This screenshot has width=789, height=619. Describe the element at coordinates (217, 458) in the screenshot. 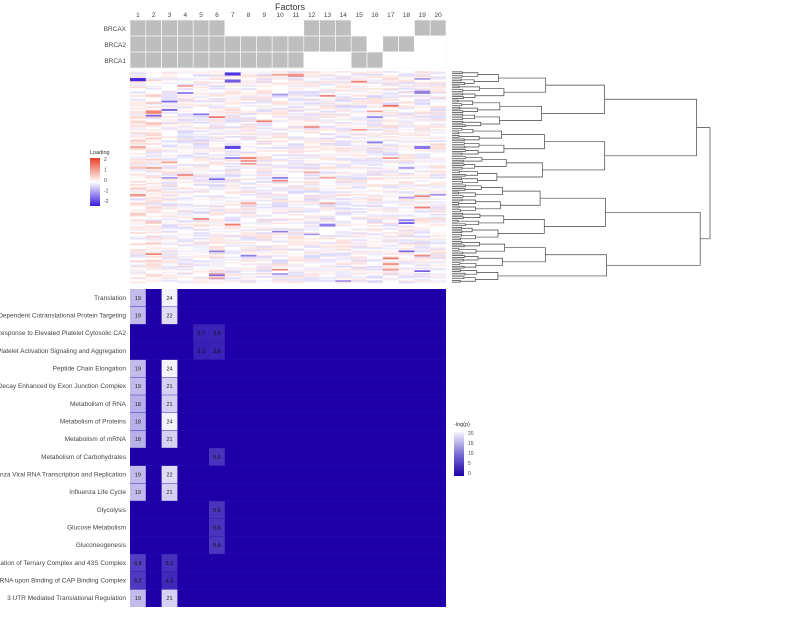

I see `pathway-cell-value: 5.5` at that location.